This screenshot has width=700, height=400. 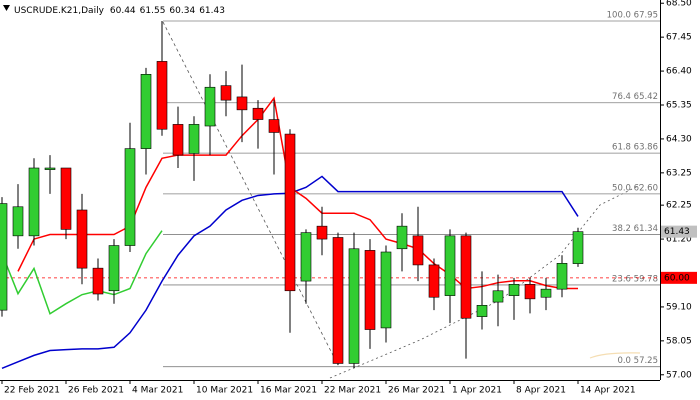 What do you see at coordinates (679, 106) in the screenshot?
I see `y-tick-label: 65.35` at bounding box center [679, 106].